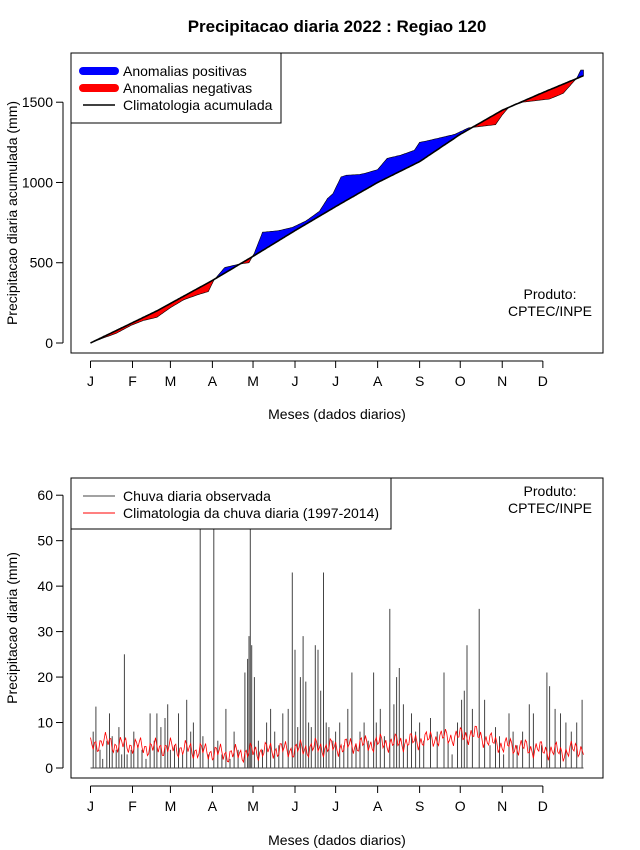  What do you see at coordinates (37, 182) in the screenshot?
I see `y-tick-label: 1000` at bounding box center [37, 182].